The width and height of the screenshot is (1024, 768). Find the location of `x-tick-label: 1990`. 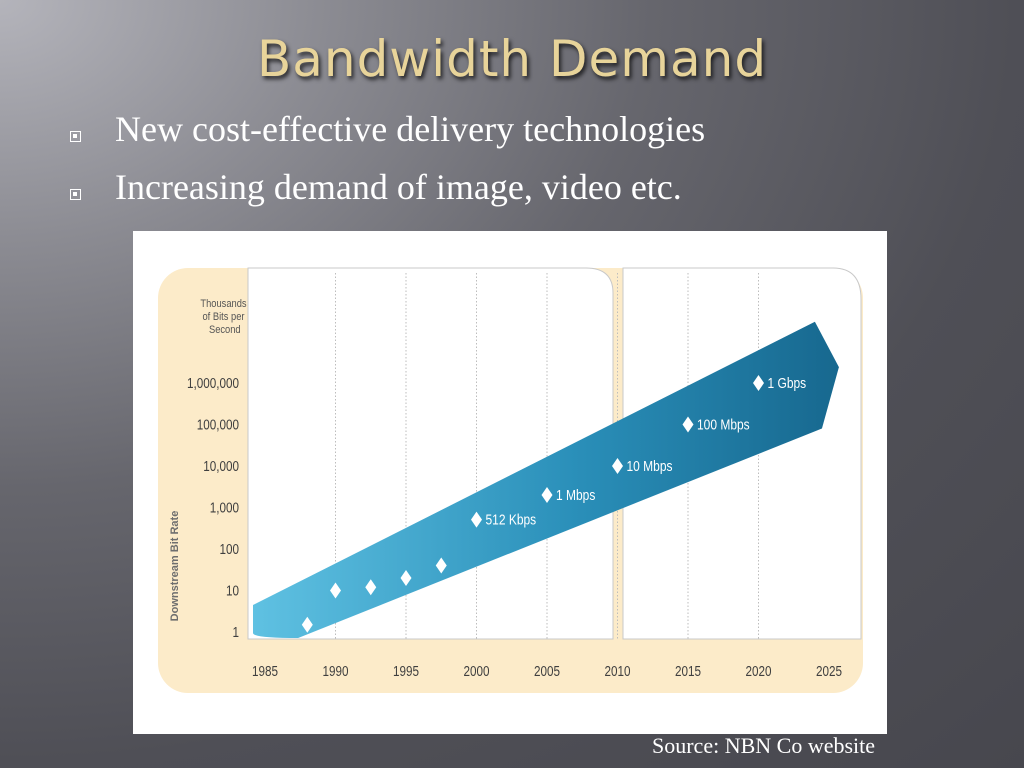

x-tick-label: 1990 is located at coordinates (335, 671).